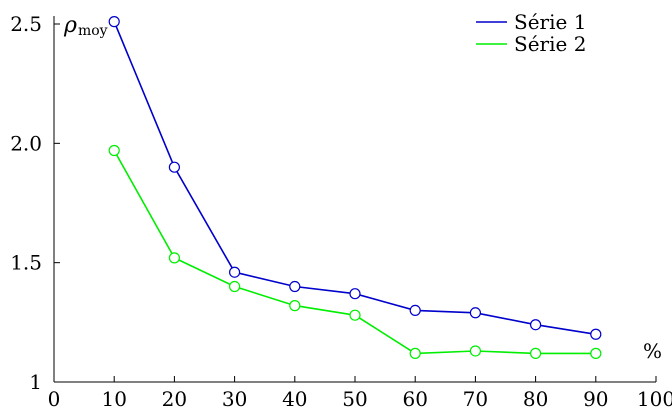 The width and height of the screenshot is (672, 414). What do you see at coordinates (414, 399) in the screenshot?
I see `x-tick-label: 60` at bounding box center [414, 399].